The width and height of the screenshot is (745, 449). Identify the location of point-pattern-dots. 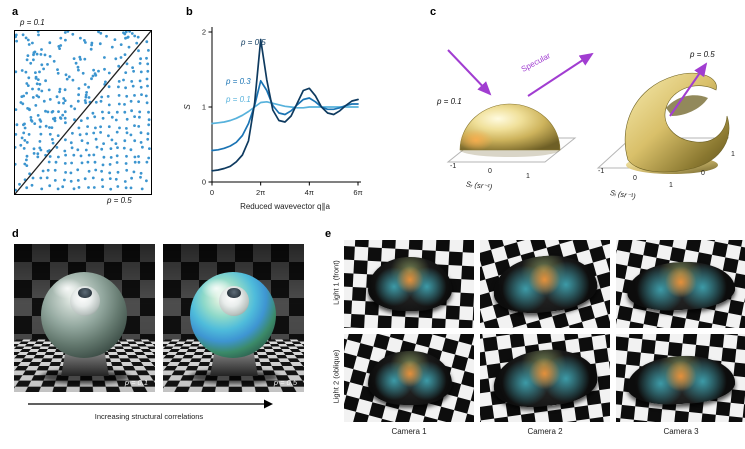
(82, 112).